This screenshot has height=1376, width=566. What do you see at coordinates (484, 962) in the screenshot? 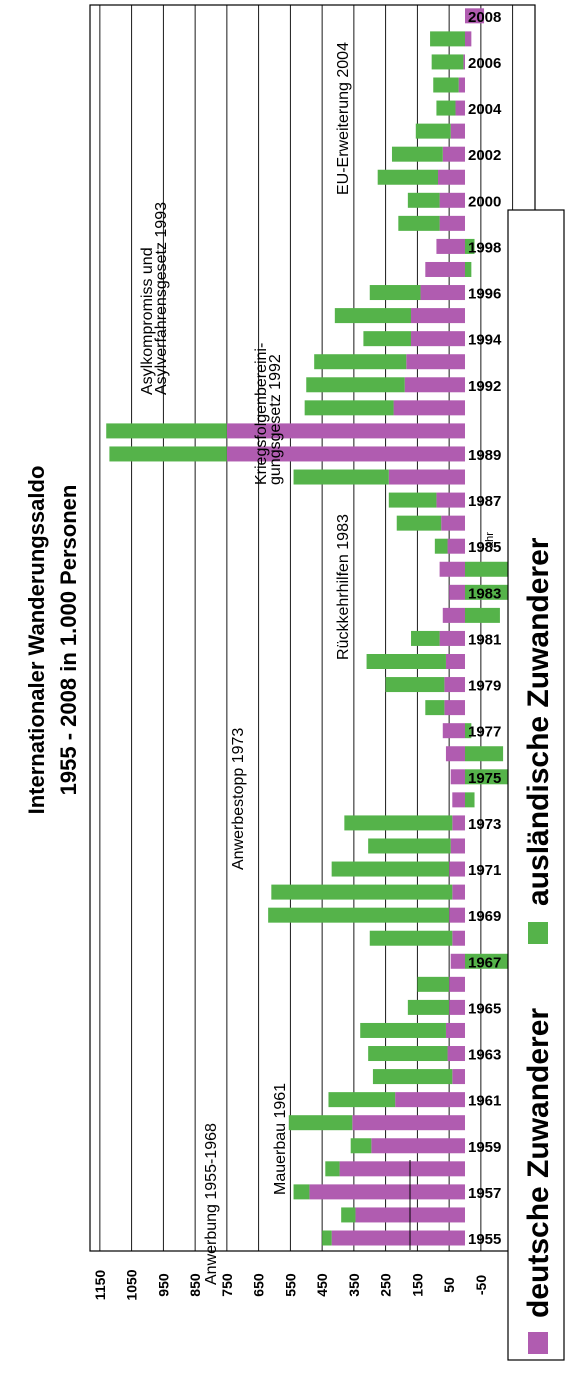
I see `year-label: 1967` at bounding box center [484, 962].